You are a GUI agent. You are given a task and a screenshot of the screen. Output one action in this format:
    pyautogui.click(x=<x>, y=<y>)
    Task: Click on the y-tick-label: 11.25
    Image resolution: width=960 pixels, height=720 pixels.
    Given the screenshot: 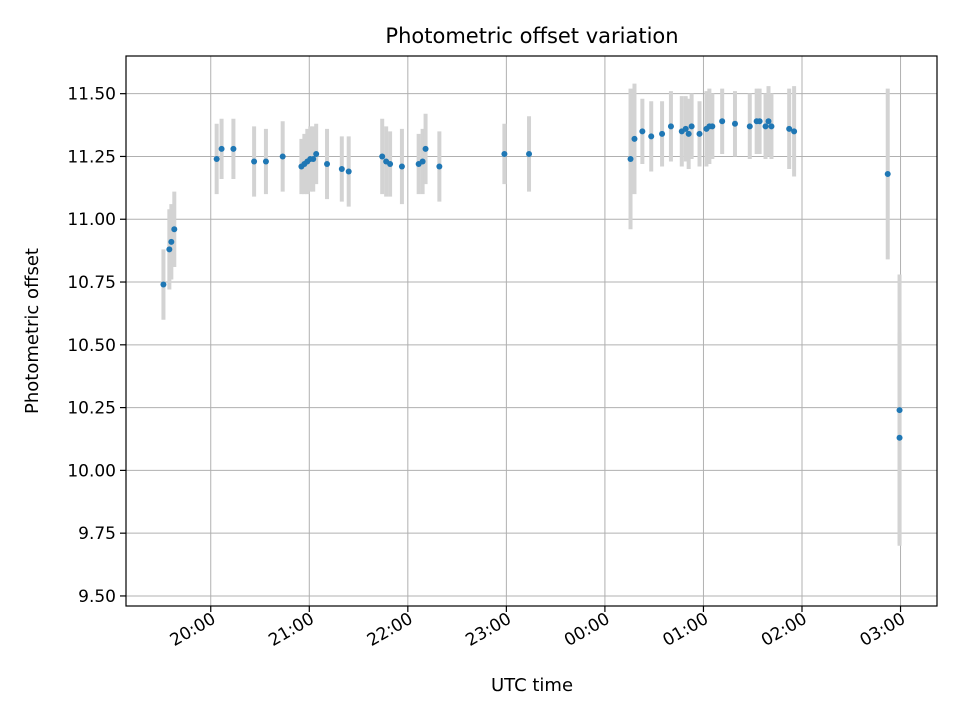 What is the action you would take?
    pyautogui.click(x=91, y=157)
    